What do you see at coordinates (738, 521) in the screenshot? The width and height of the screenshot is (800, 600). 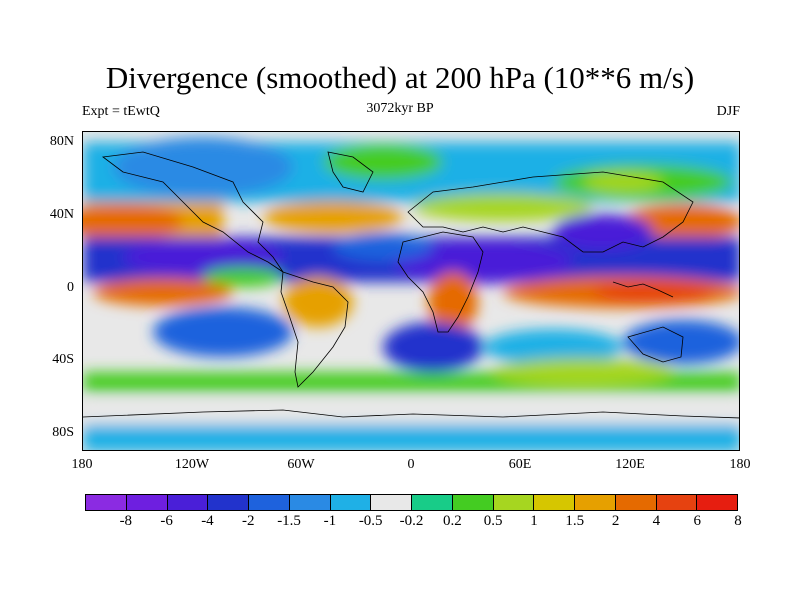 I see `colorbar-label: 8` at bounding box center [738, 521].